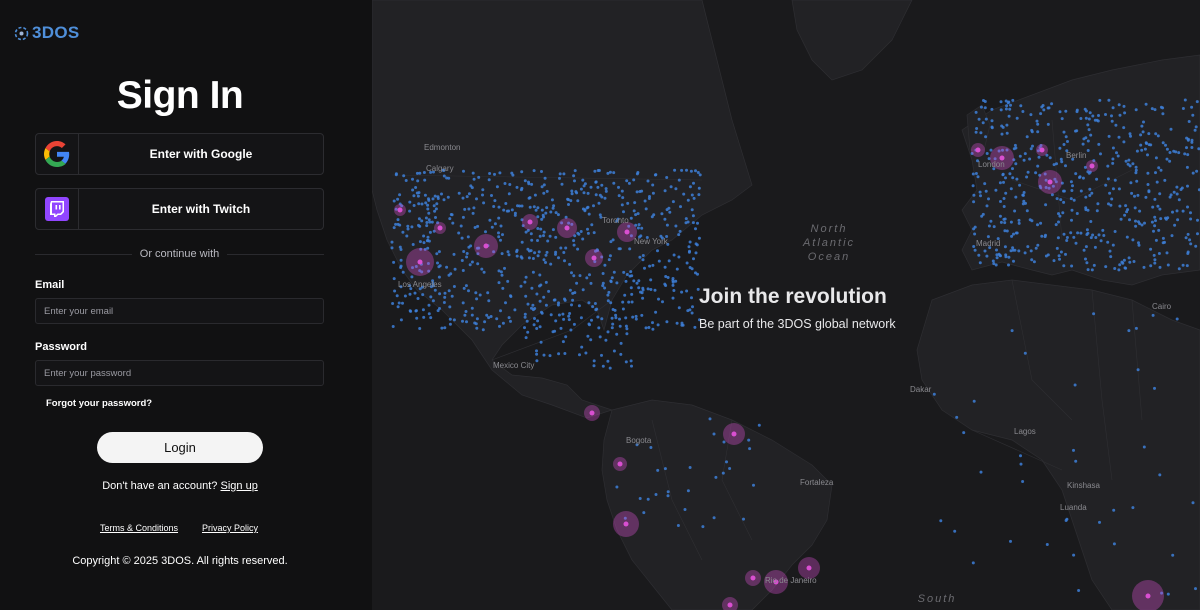  I want to click on brand-logo: 3DOS, so click(47, 33).